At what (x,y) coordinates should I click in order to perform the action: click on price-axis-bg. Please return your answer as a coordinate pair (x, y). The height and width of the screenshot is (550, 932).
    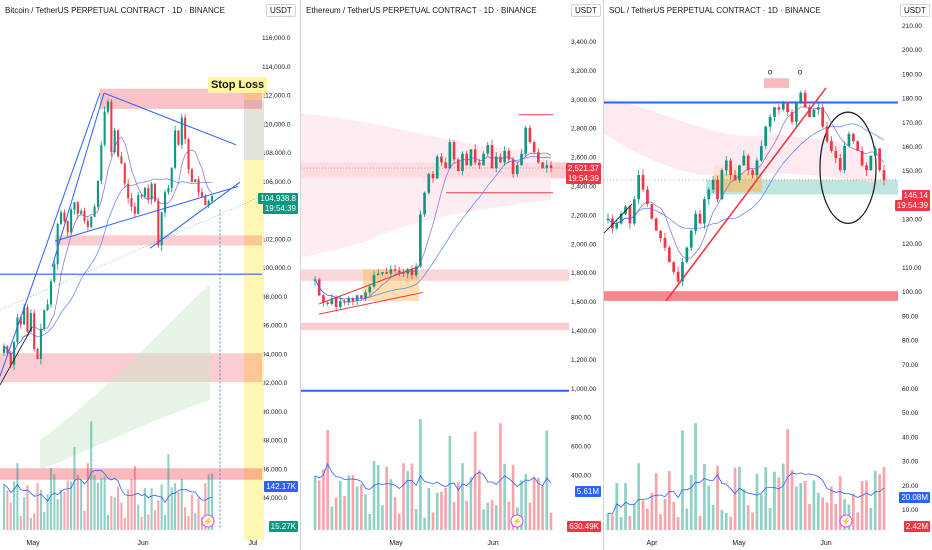
    Looking at the image, I should click on (585, 275).